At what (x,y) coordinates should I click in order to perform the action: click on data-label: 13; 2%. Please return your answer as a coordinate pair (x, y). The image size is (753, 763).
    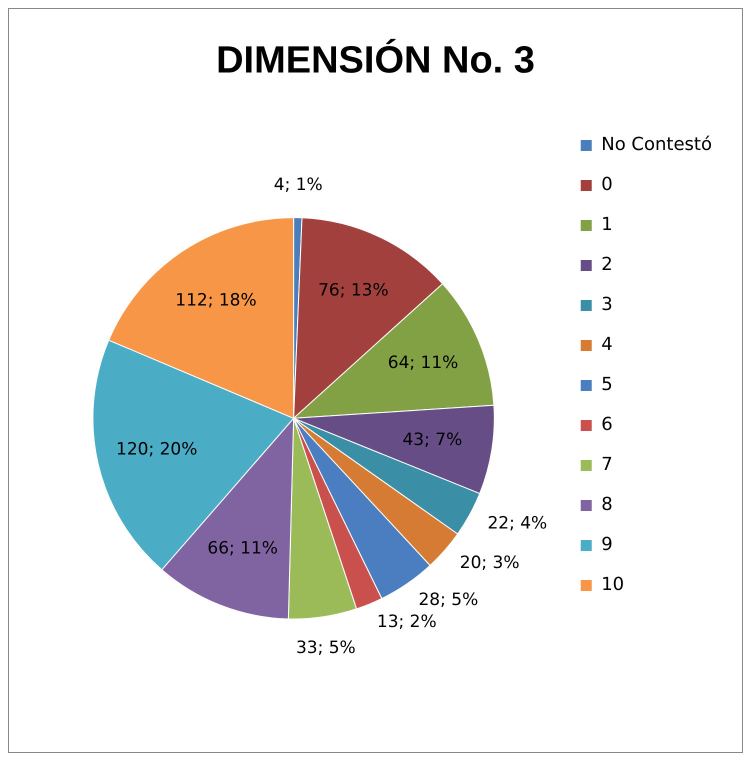
    Looking at the image, I should click on (406, 622).